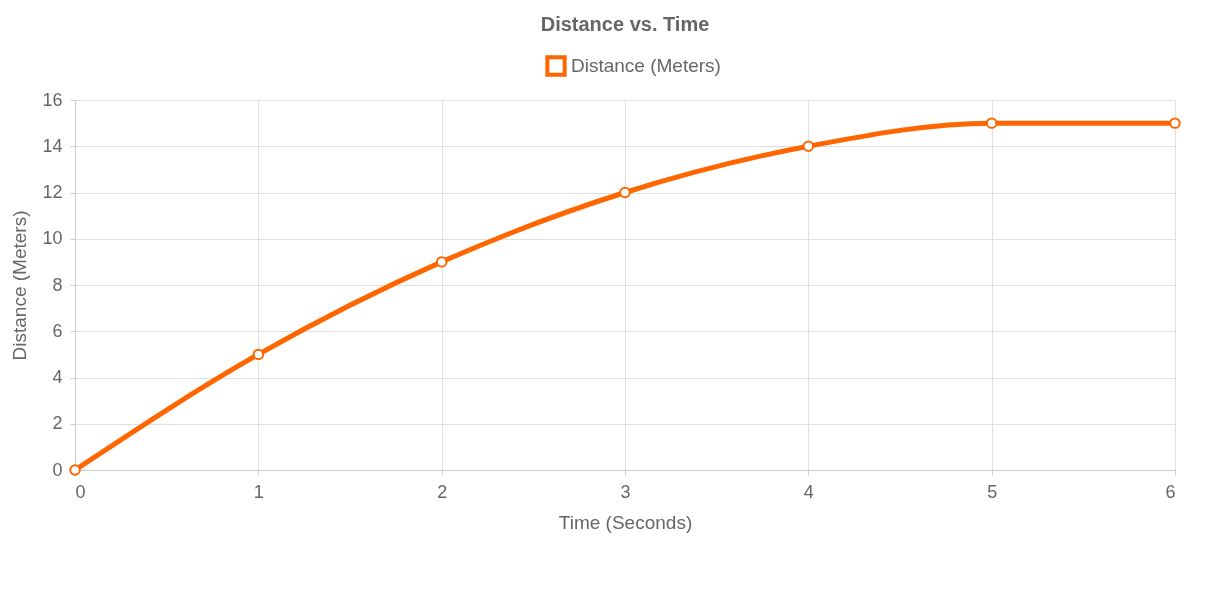 This screenshot has width=1210, height=605. Describe the element at coordinates (52, 192) in the screenshot. I see `y-tick-label: 12` at that location.